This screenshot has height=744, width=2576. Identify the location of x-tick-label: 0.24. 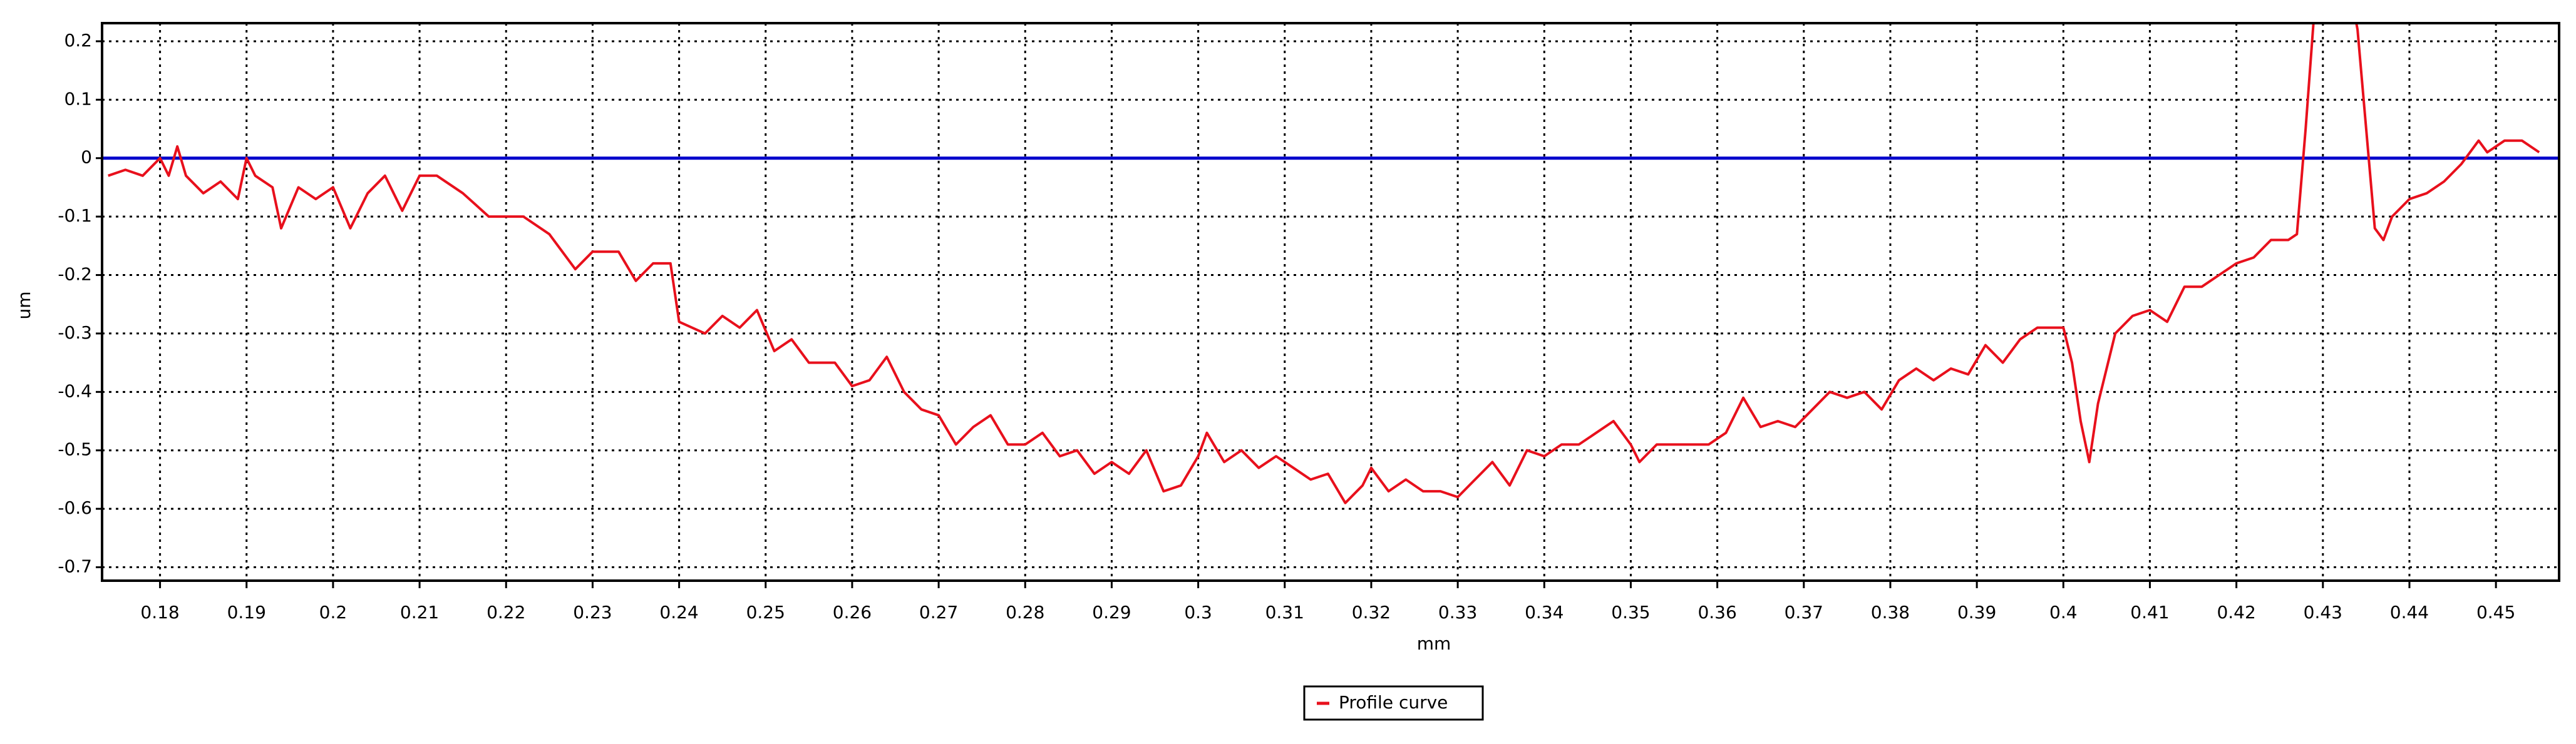
(678, 612).